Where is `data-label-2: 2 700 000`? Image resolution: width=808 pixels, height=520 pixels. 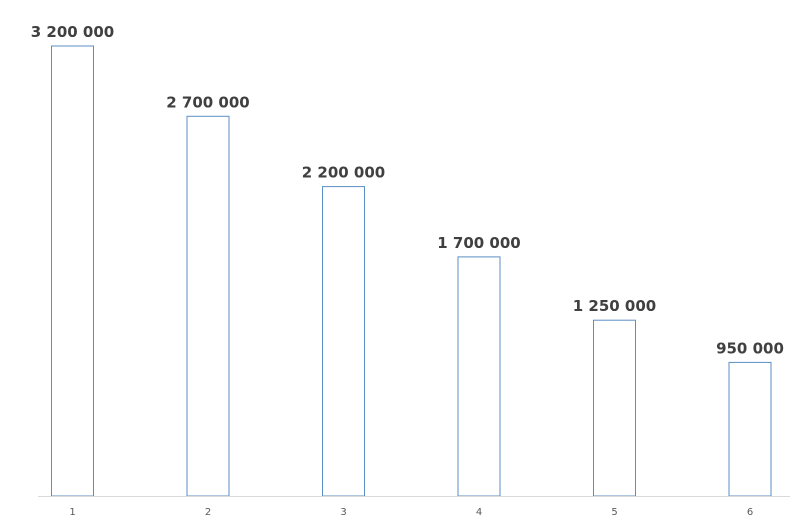
data-label-2: 2 700 000 is located at coordinates (208, 102).